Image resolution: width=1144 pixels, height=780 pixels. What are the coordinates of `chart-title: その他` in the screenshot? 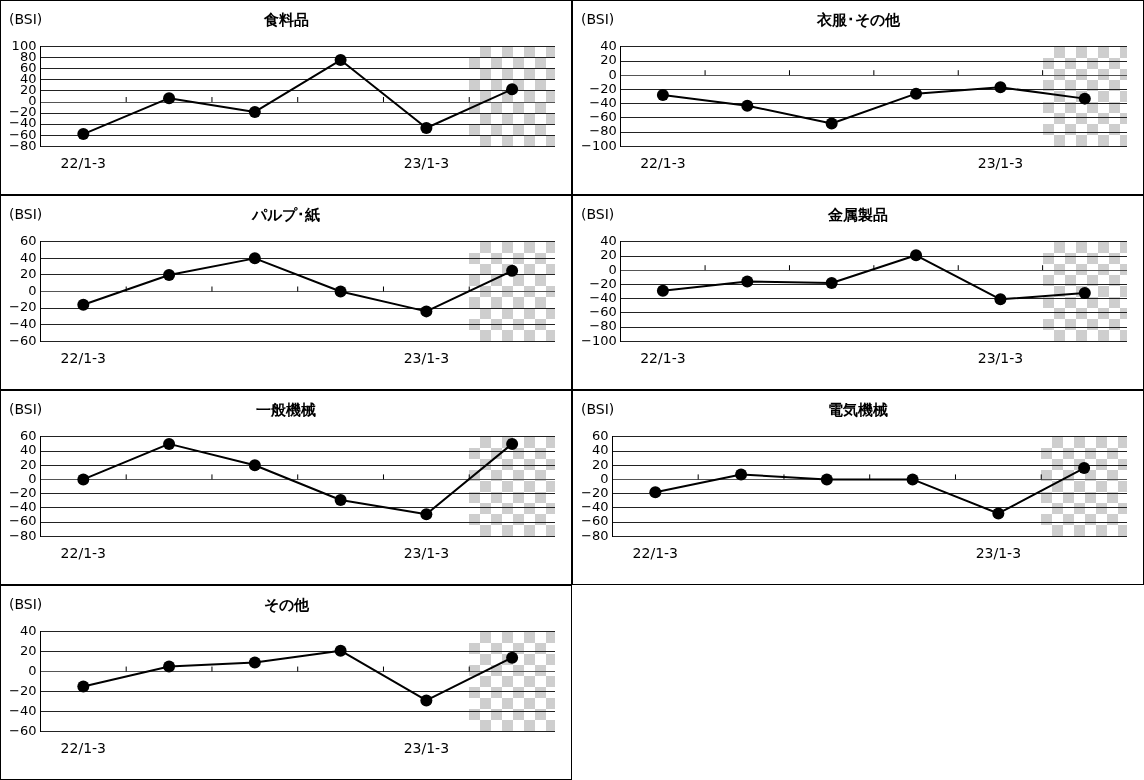 It's located at (286, 605).